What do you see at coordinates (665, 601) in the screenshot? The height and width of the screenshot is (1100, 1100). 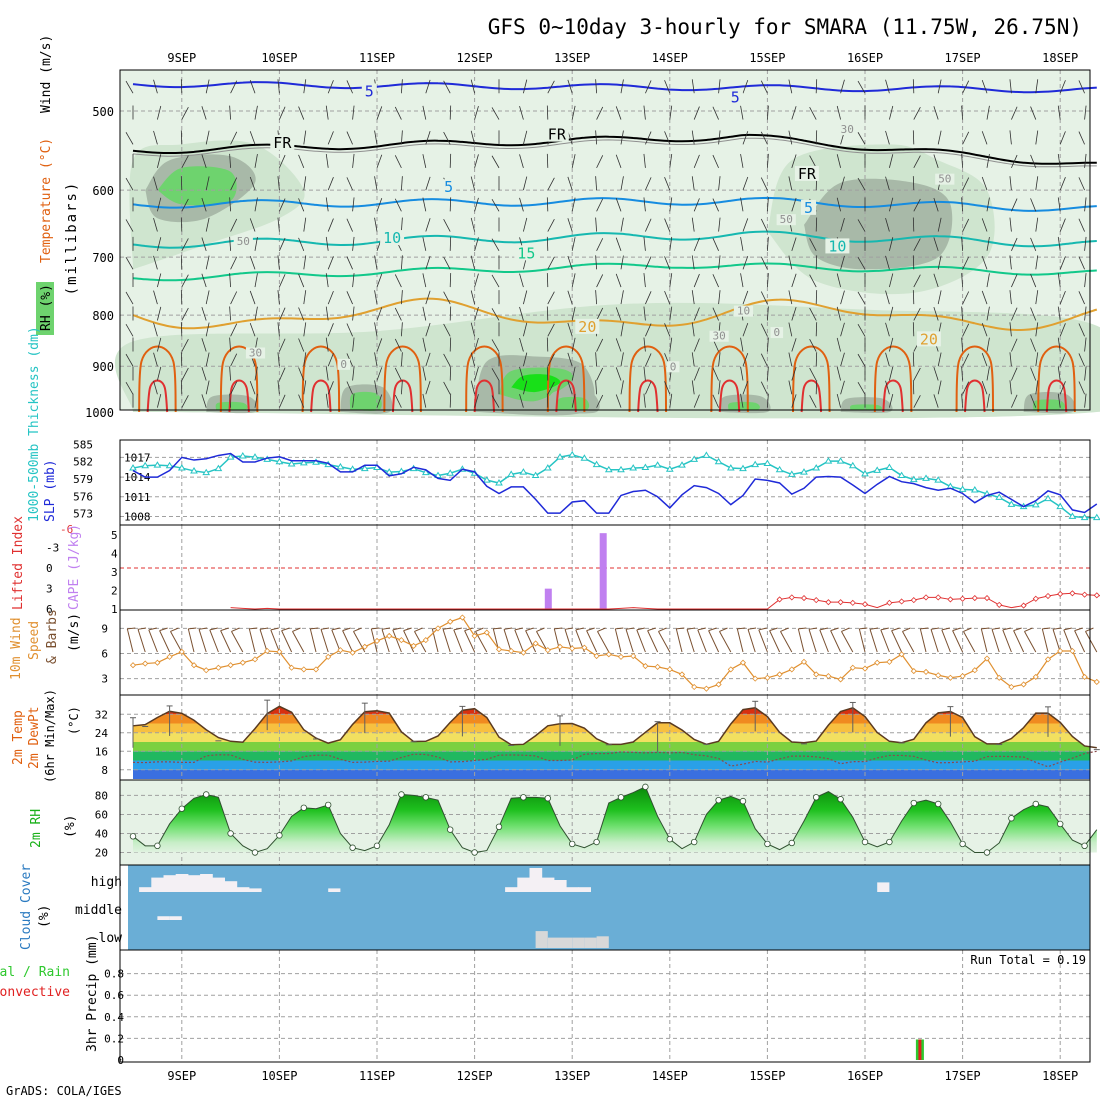 I see `lifted-line` at bounding box center [665, 601].